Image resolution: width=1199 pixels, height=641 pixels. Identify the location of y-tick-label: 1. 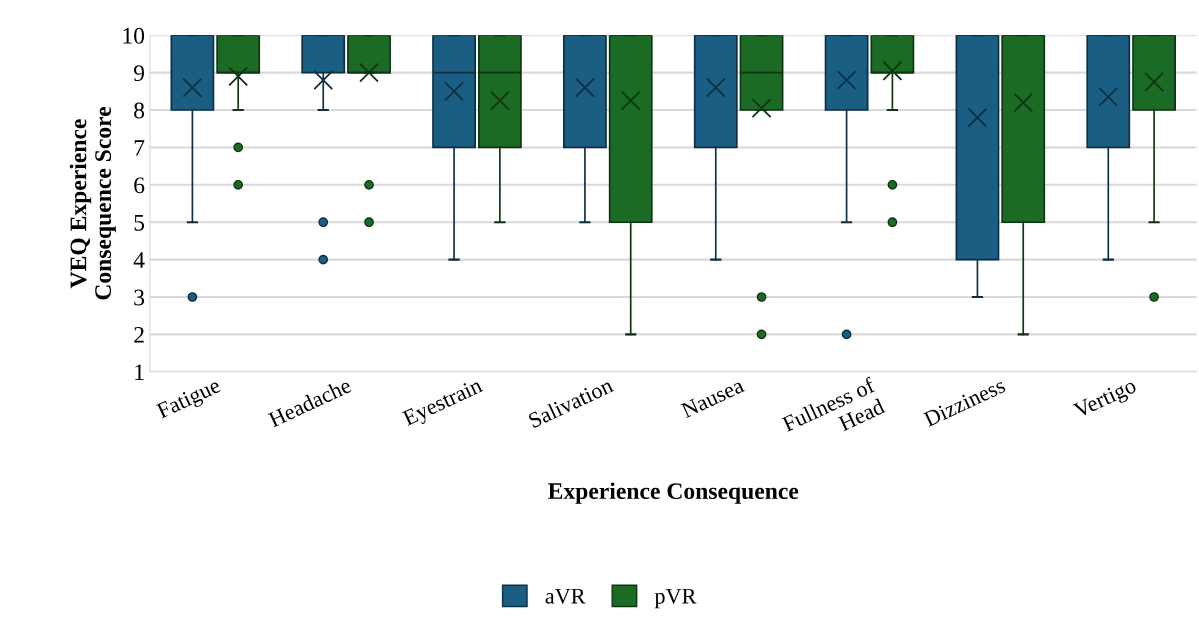
(139, 372).